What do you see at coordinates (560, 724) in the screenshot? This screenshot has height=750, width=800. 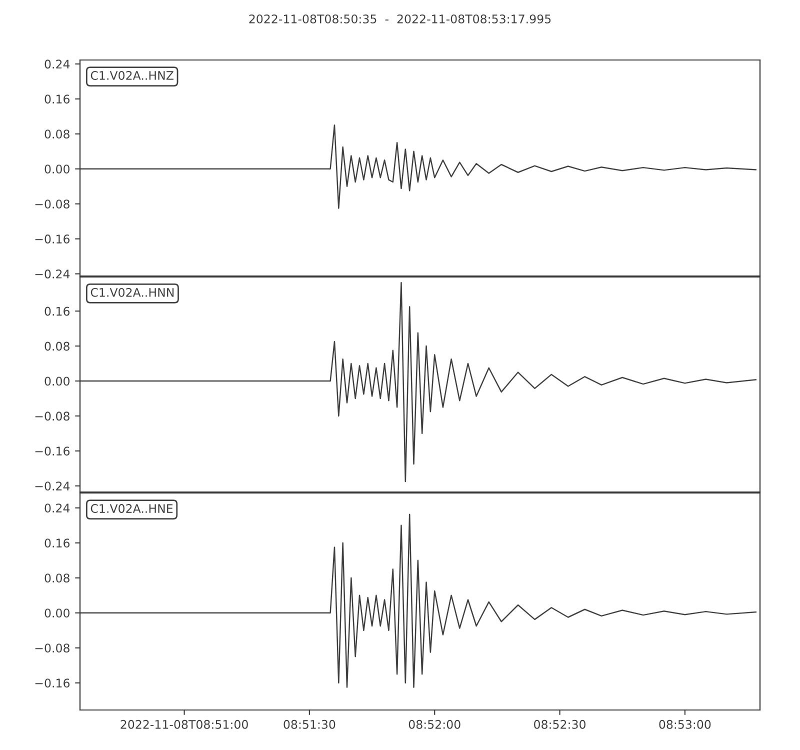 I see `x-tick-label: 08:52:30` at bounding box center [560, 724].